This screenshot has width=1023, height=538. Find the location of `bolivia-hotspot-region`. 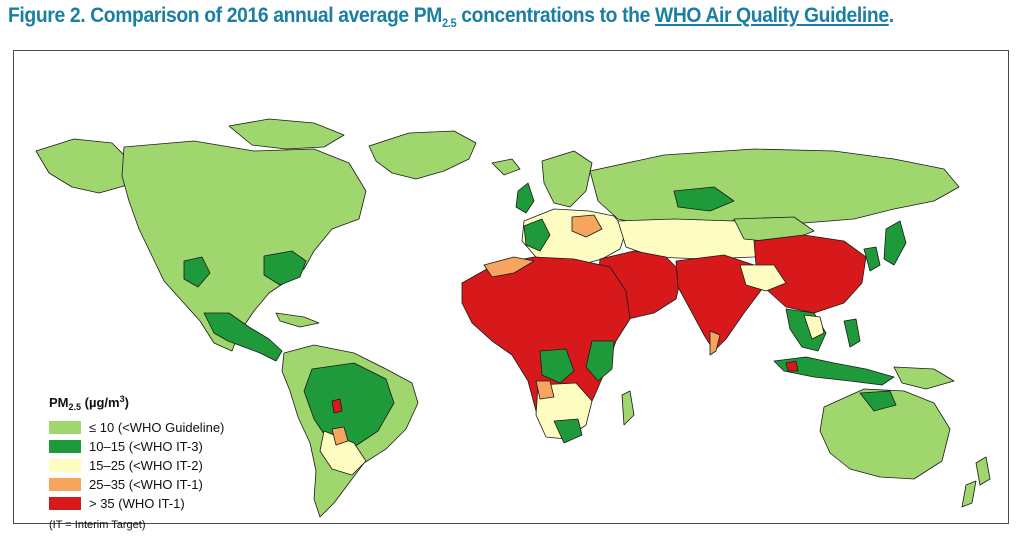

bolivia-hotspot-region is located at coordinates (337, 406).